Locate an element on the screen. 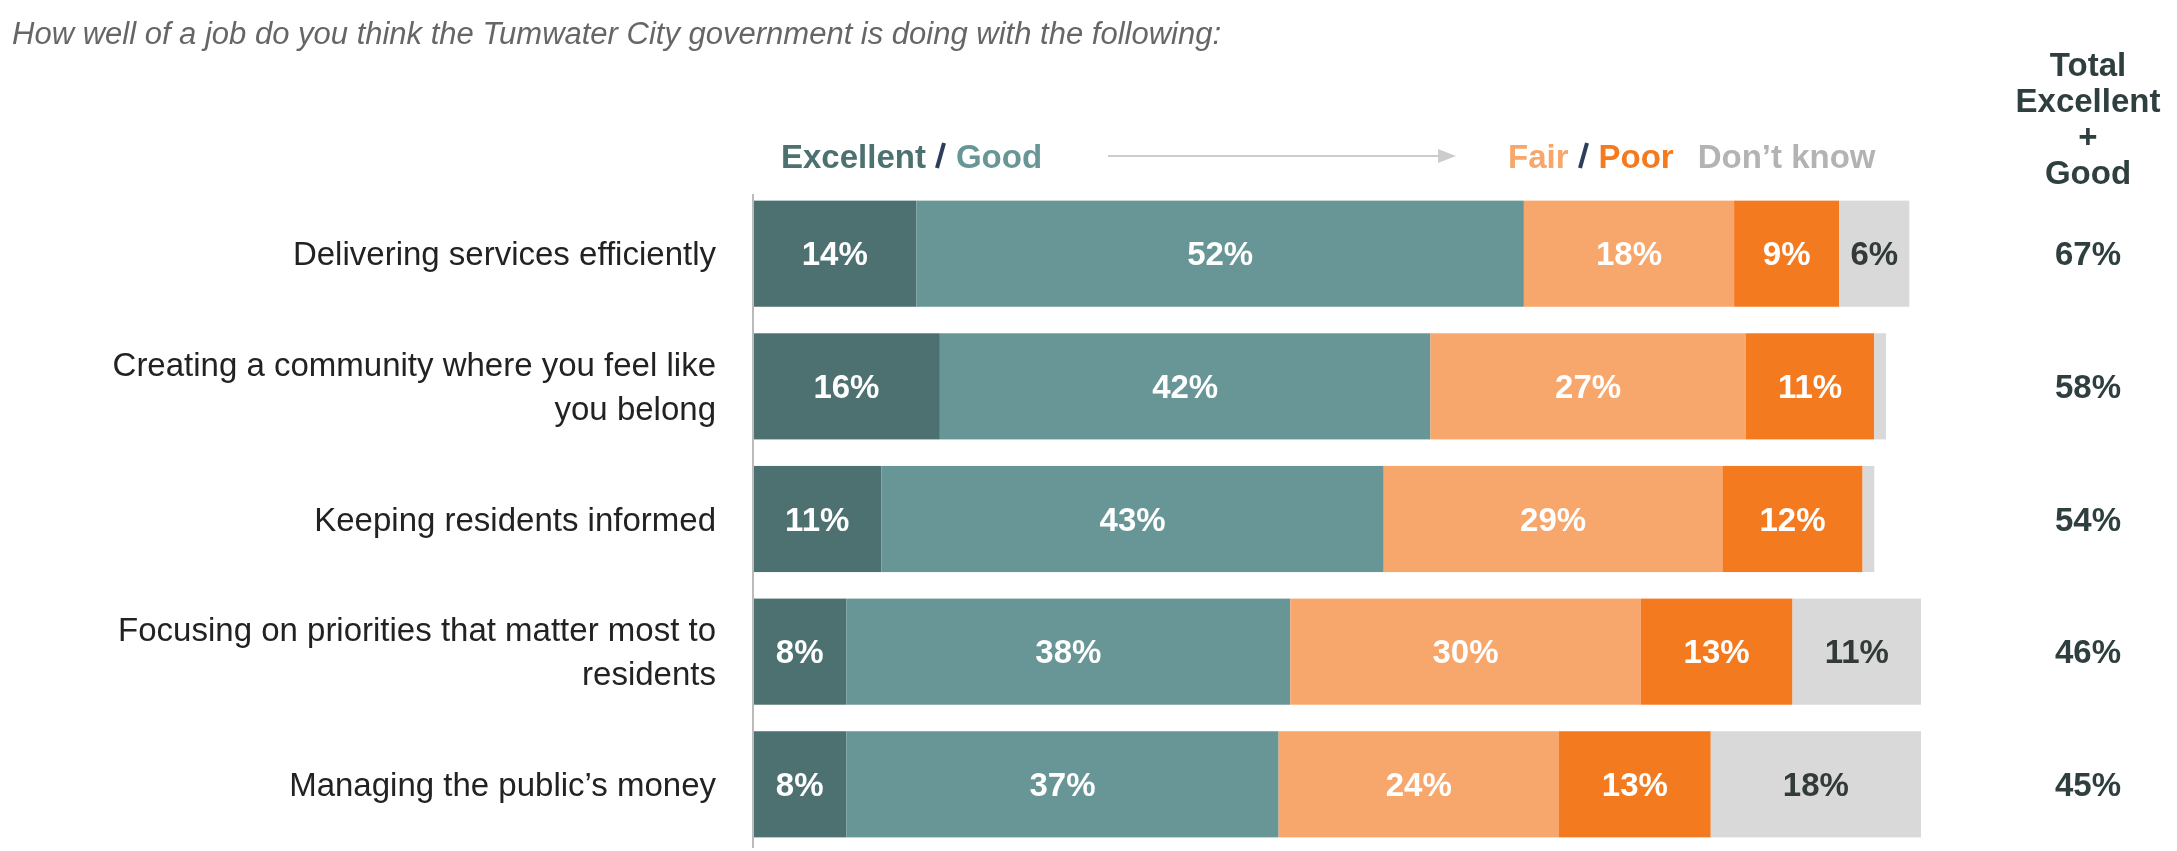 The image size is (2177, 851). data-label: 38% is located at coordinates (1068, 652).